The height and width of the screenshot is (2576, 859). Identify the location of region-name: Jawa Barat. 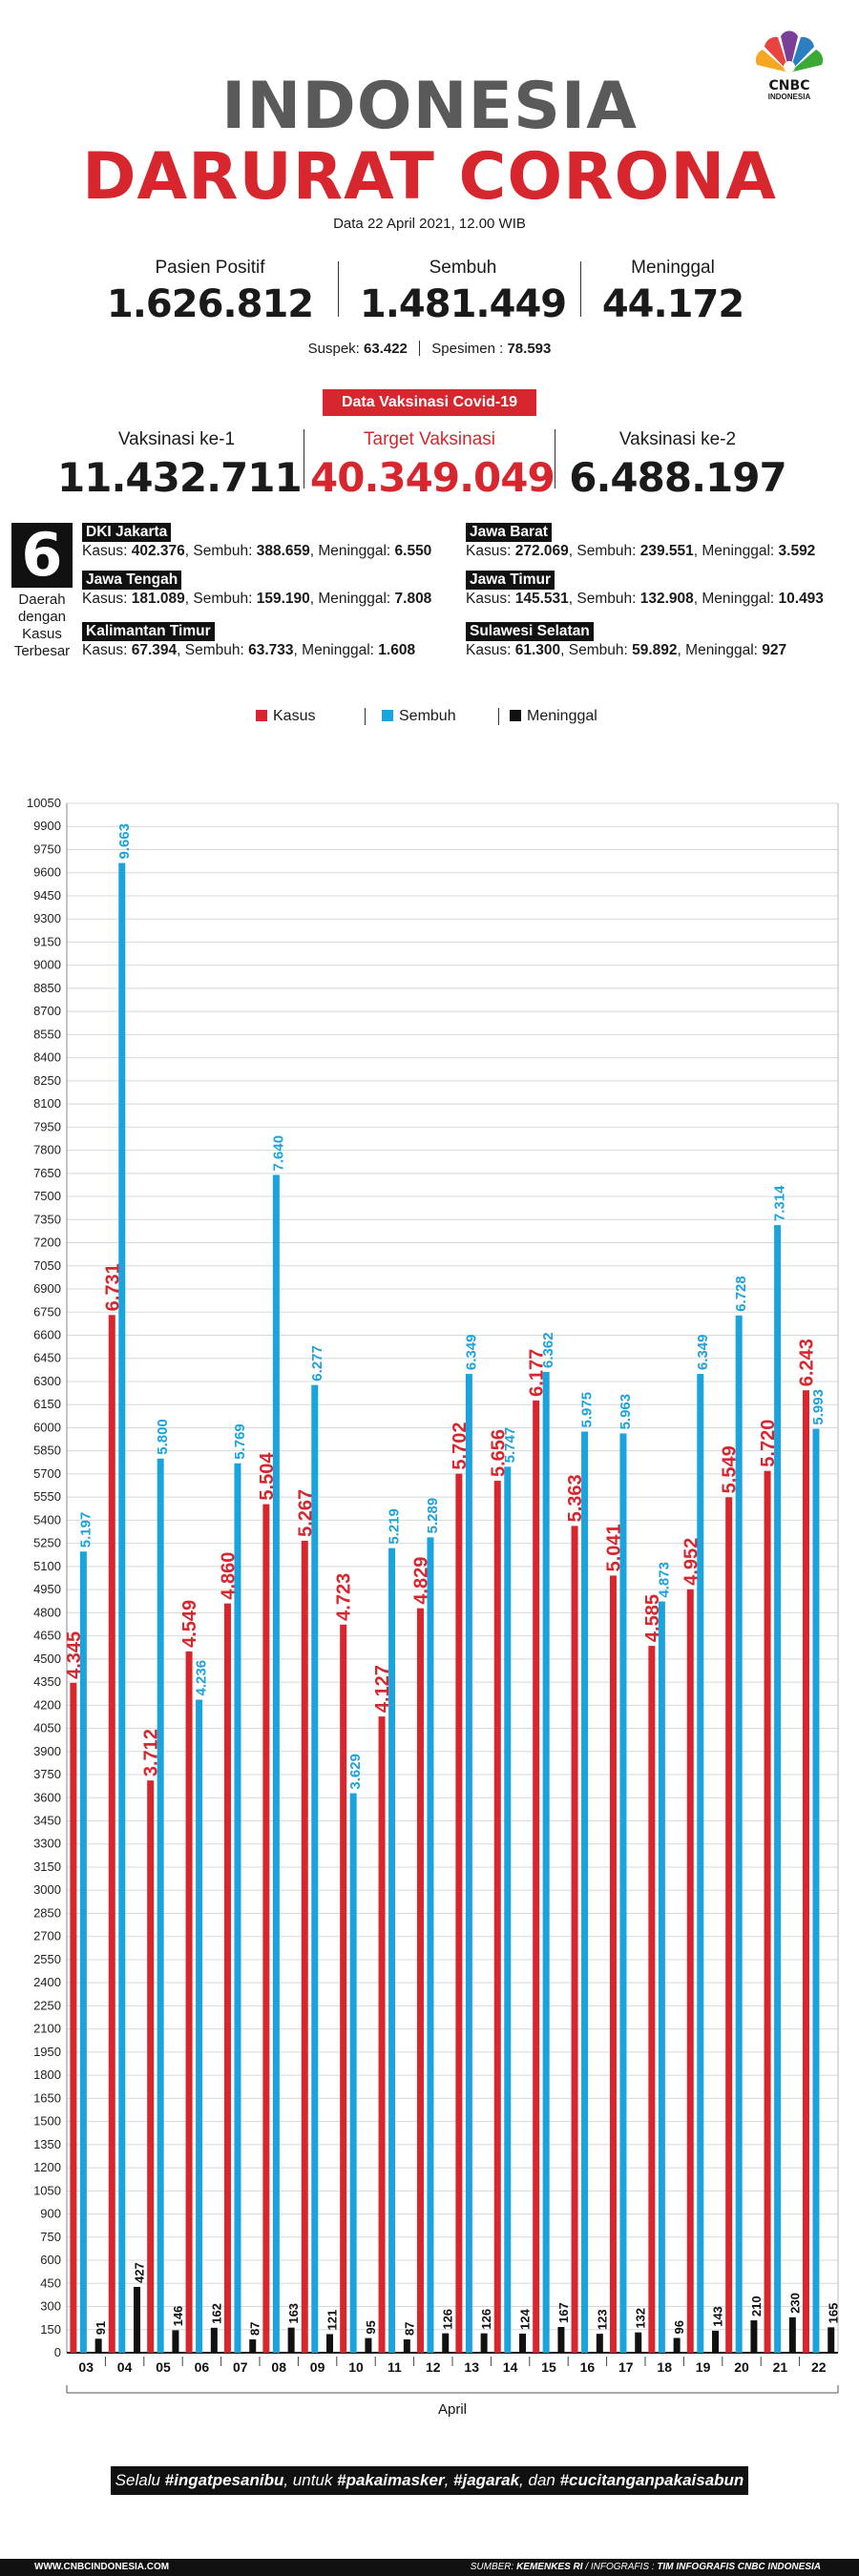
(509, 532).